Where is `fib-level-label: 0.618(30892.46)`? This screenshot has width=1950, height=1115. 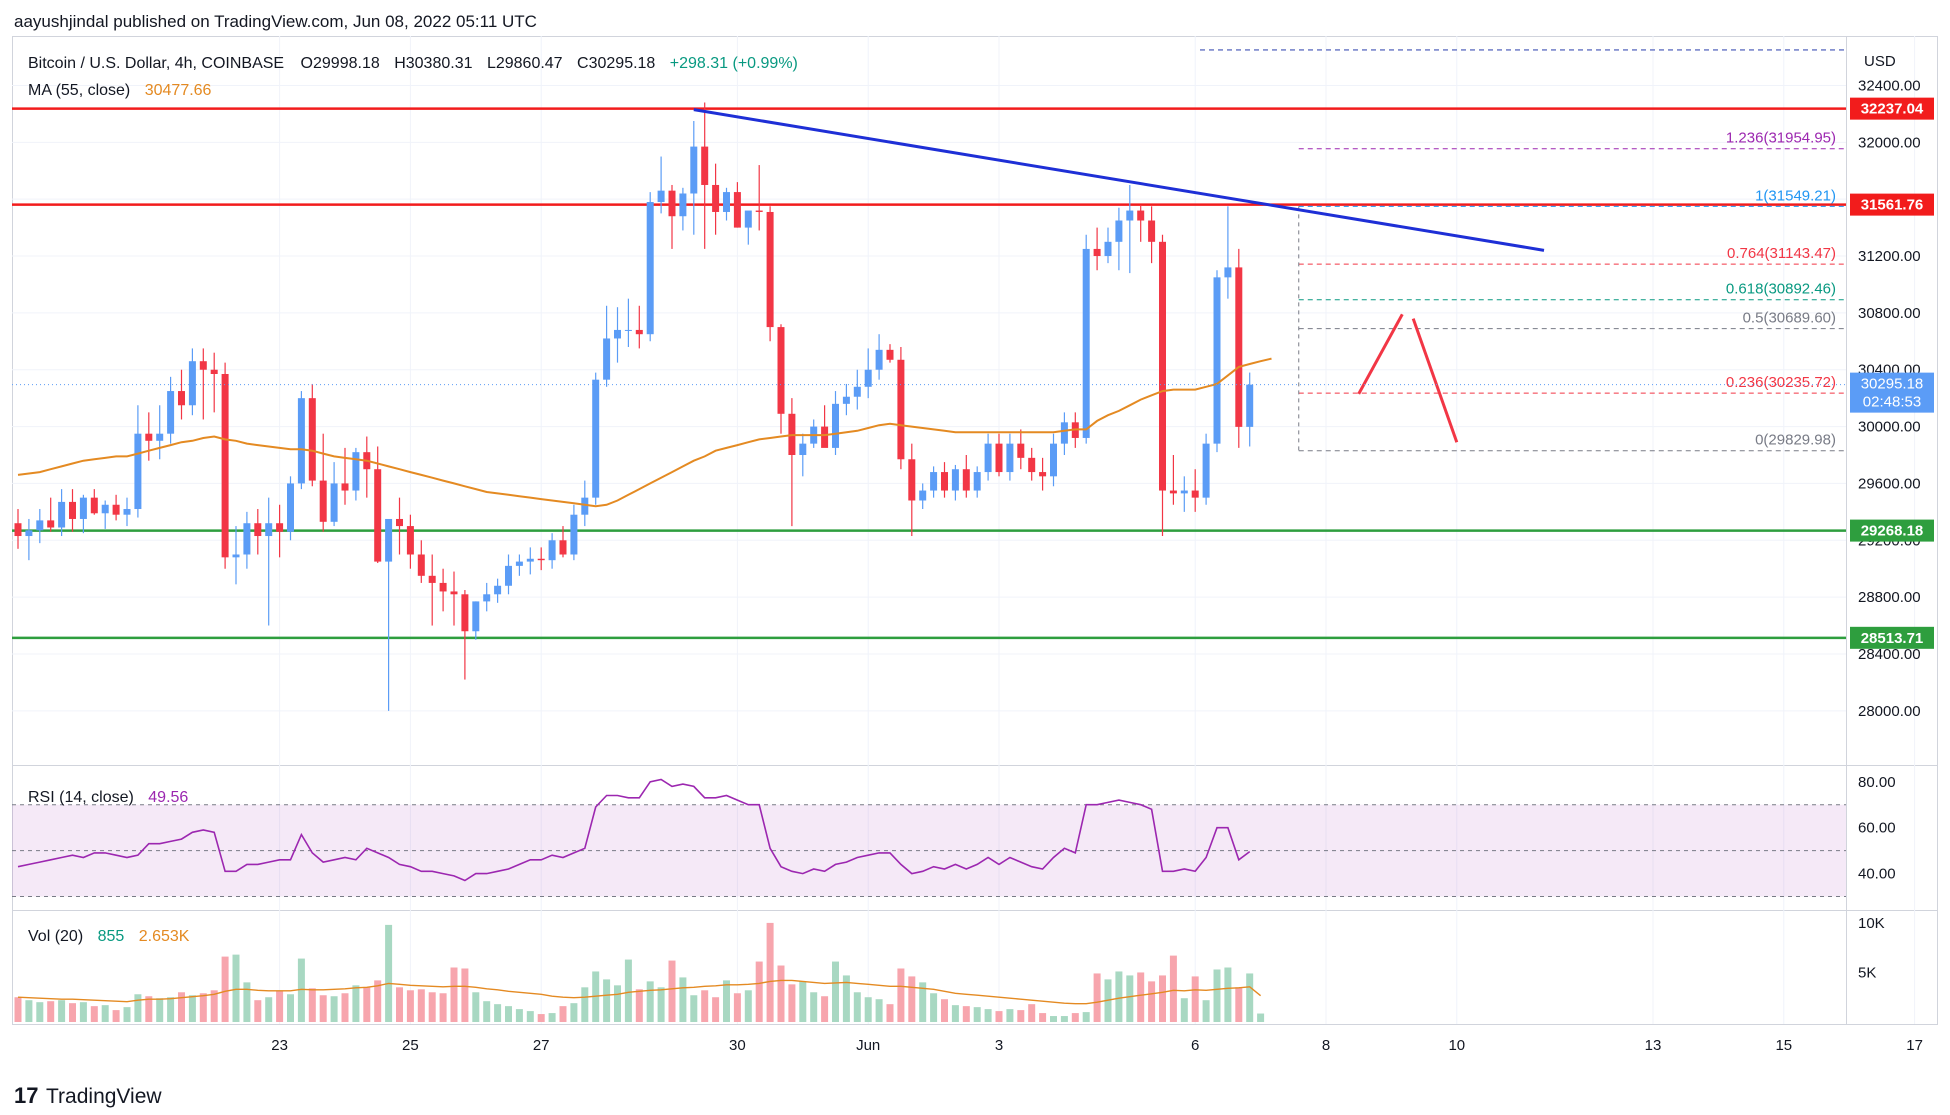 fib-level-label: 0.618(30892.46) is located at coordinates (1781, 289).